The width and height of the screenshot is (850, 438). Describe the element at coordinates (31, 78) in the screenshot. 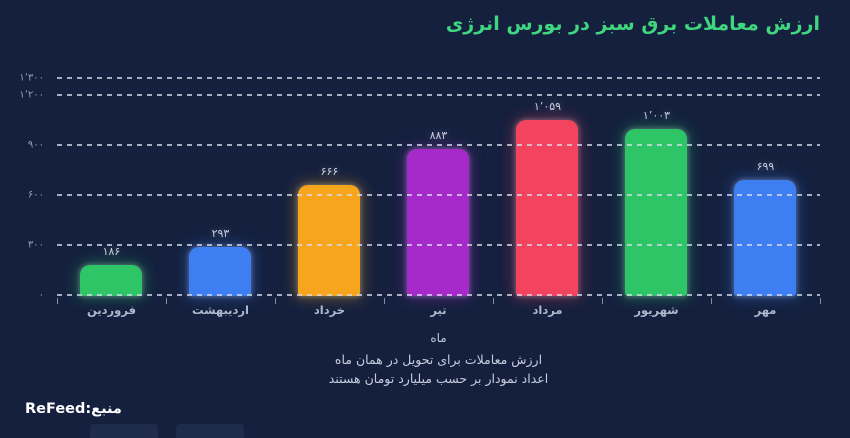

I see `y-axis-tick-label: ۱٬۳۰۰` at that location.